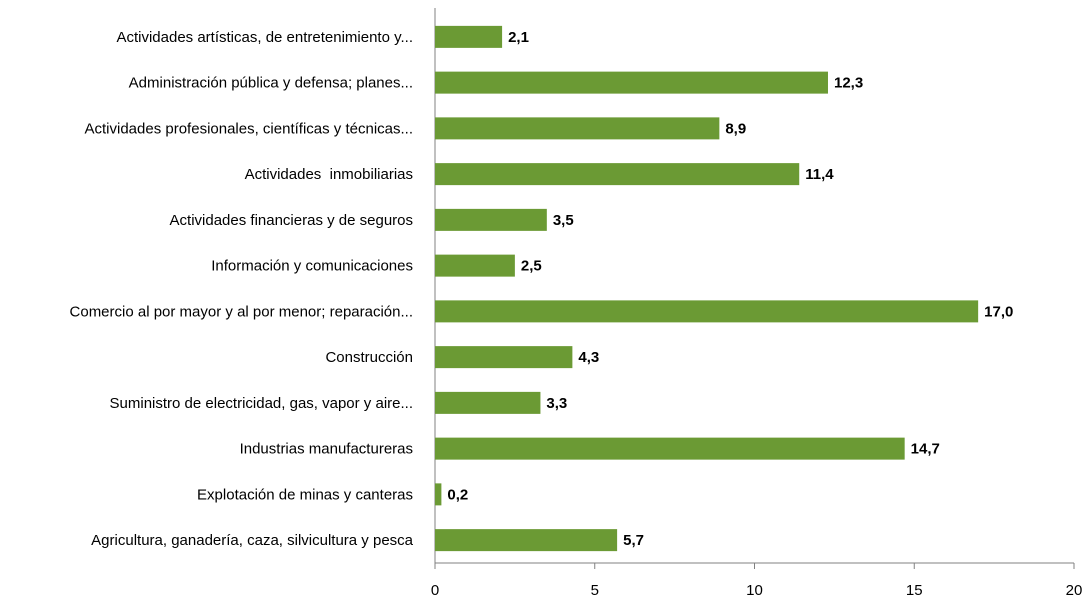 This screenshot has width=1086, height=608. Describe the element at coordinates (369, 357) in the screenshot. I see `y-tick-label: Construcción` at that location.